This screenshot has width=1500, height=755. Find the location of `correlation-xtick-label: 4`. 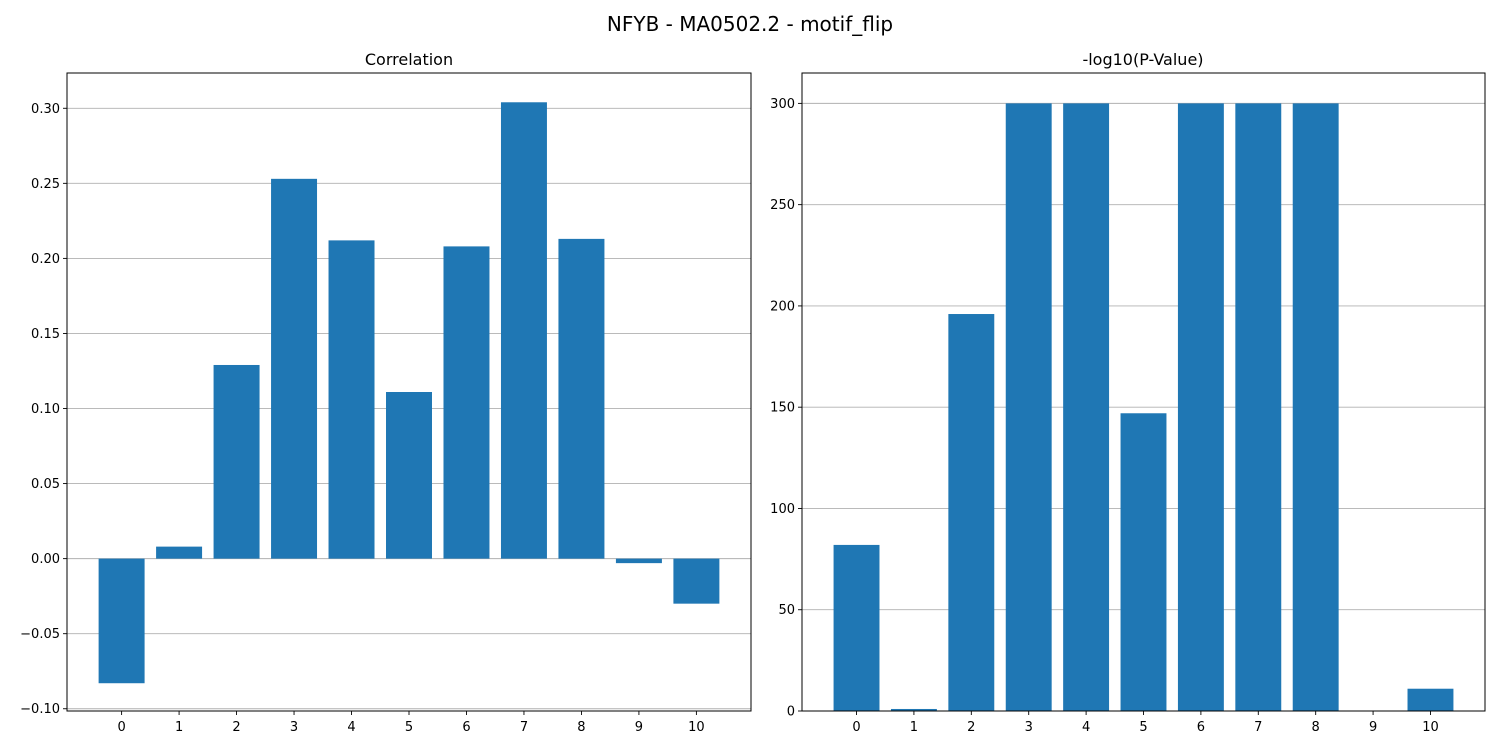

correlation-xtick-label: 4 is located at coordinates (351, 727).